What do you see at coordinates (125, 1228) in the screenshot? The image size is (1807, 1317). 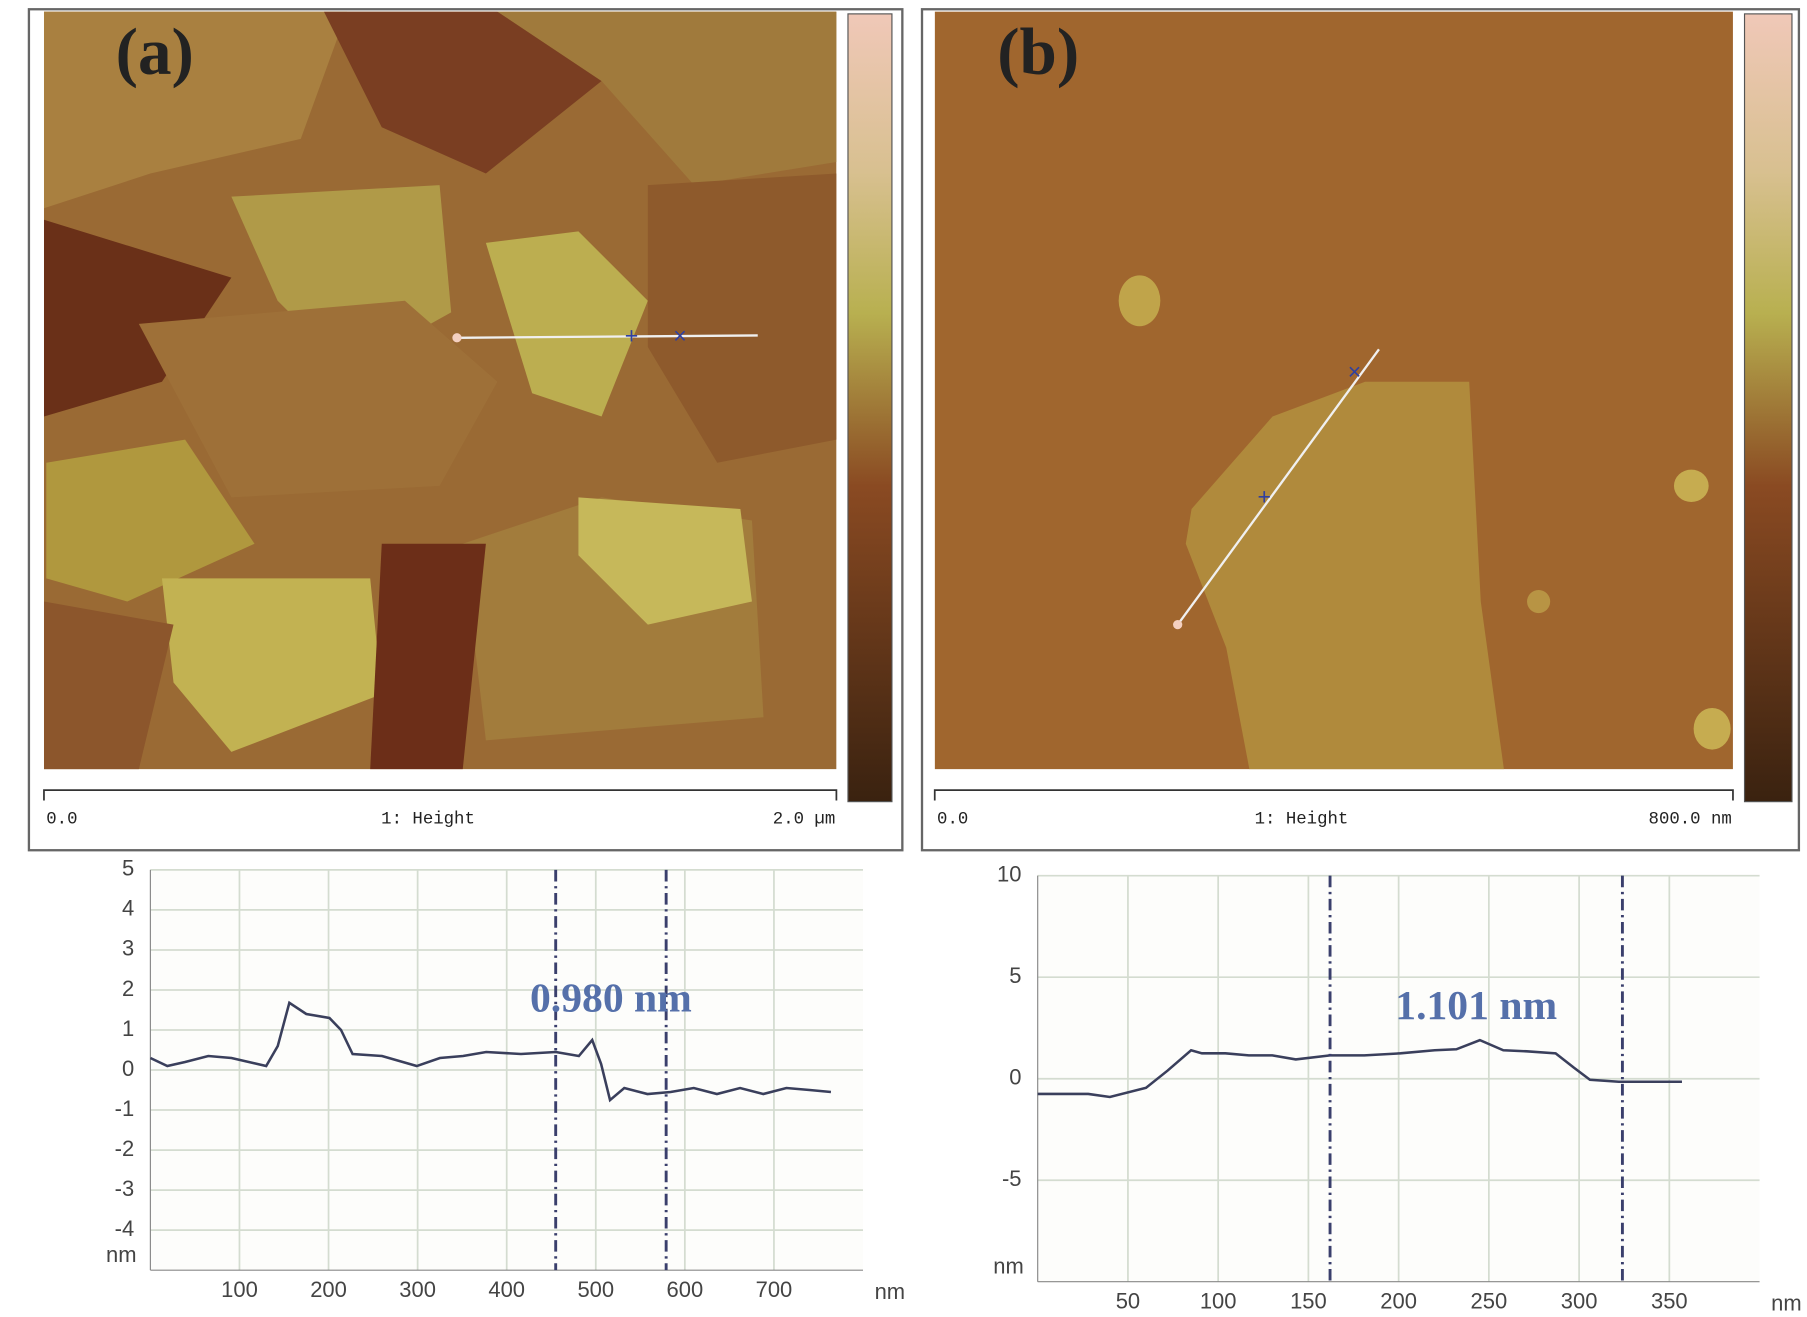 I see `y-tick-label: -4` at bounding box center [125, 1228].